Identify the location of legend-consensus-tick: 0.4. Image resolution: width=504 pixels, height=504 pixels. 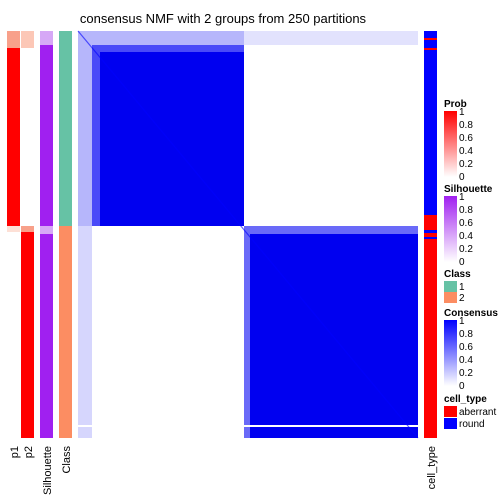
(466, 360).